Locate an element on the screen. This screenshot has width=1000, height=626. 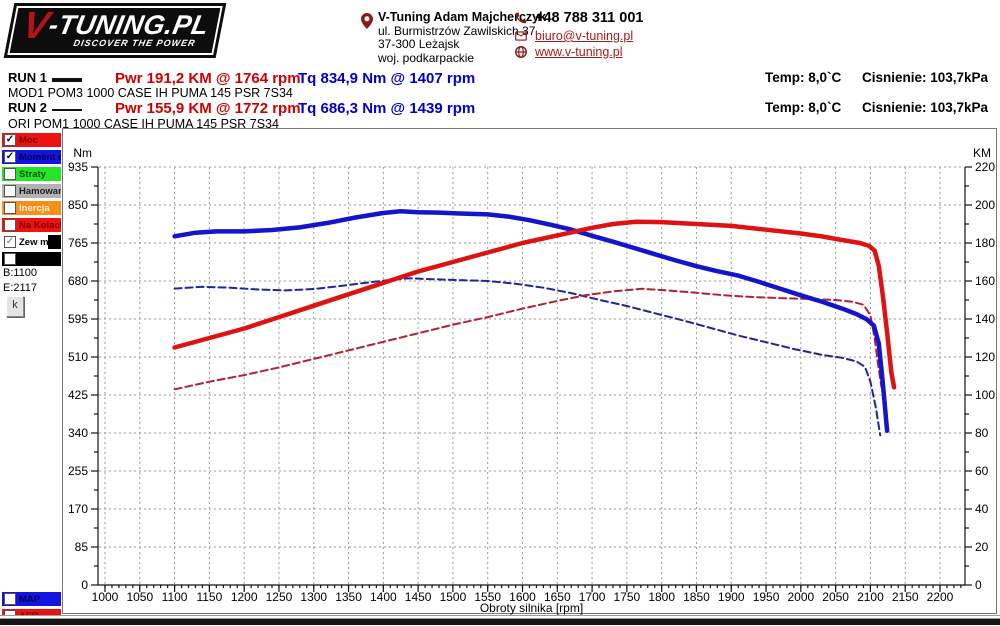
run1-pressure: Cisnienie: 103,7kPa is located at coordinates (925, 77).